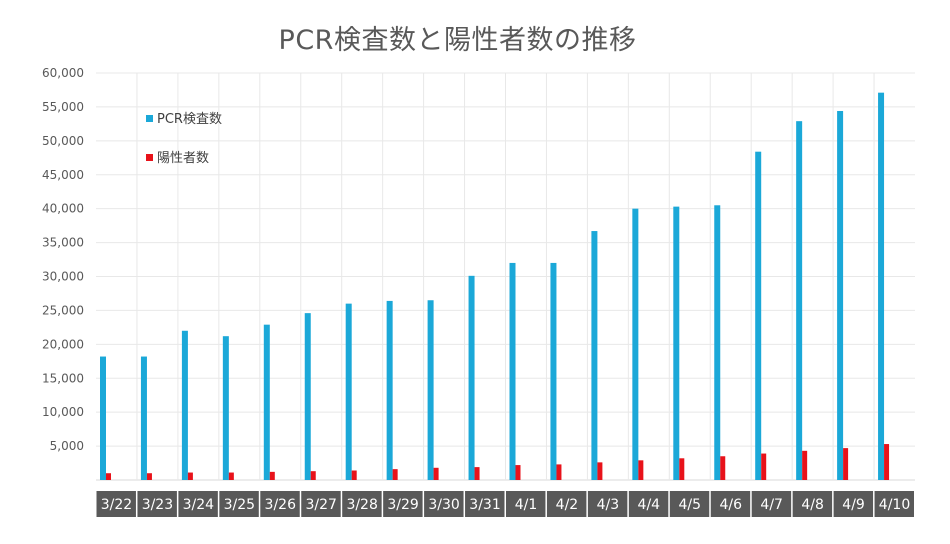 The image size is (950, 544). What do you see at coordinates (63, 310) in the screenshot?
I see `y-tick-label: 25,000` at bounding box center [63, 310].